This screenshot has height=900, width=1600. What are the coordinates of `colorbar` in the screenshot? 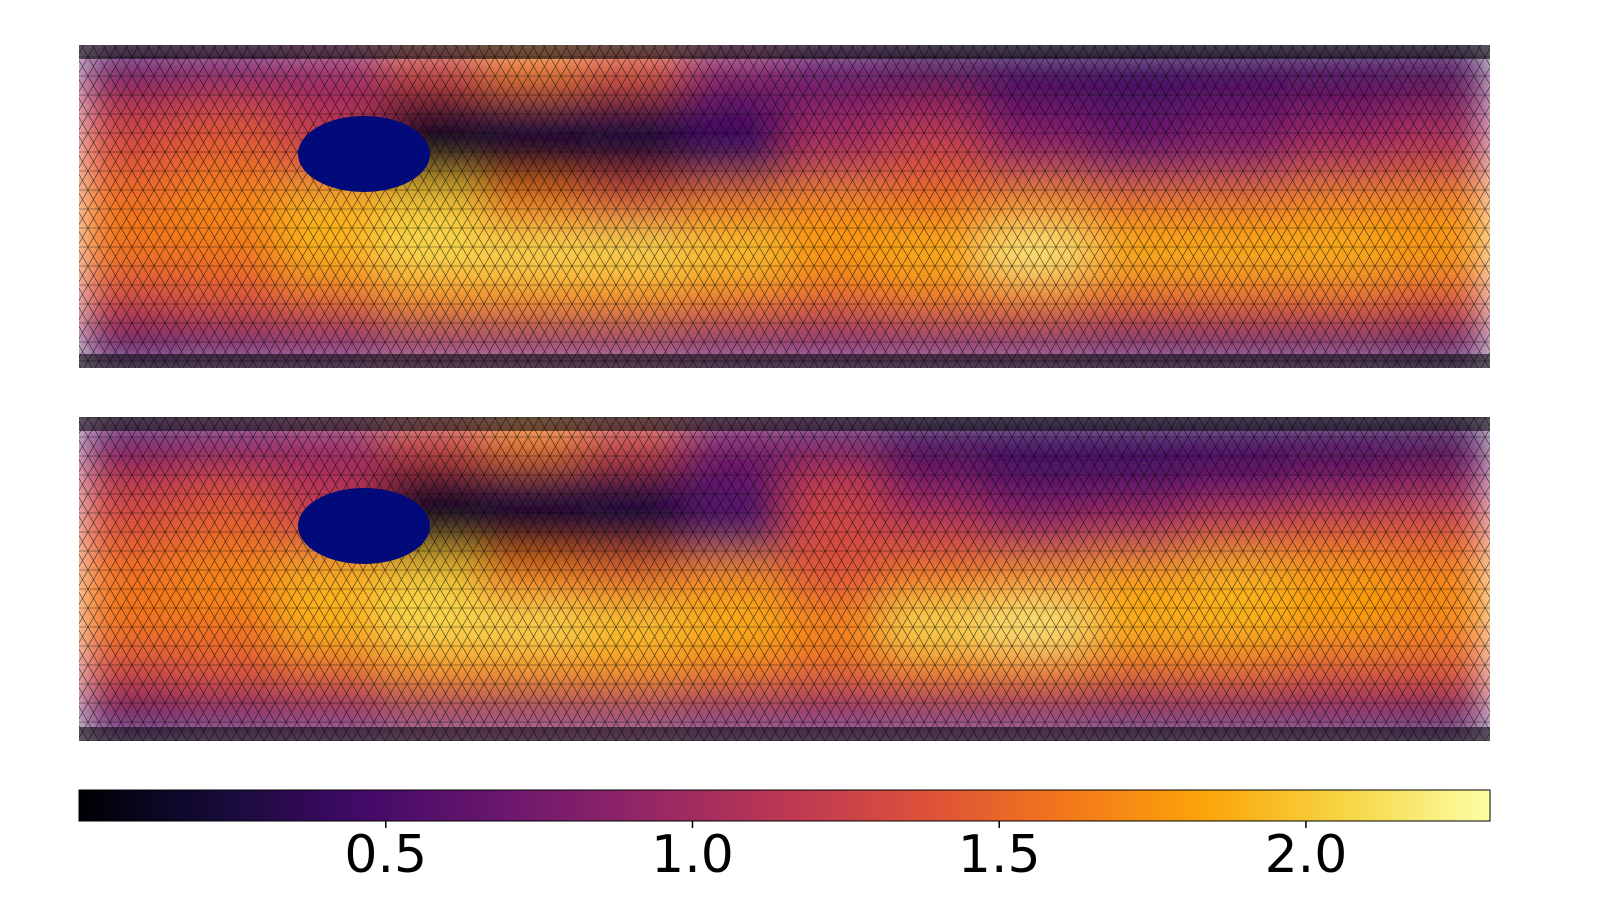 It's located at (784, 805).